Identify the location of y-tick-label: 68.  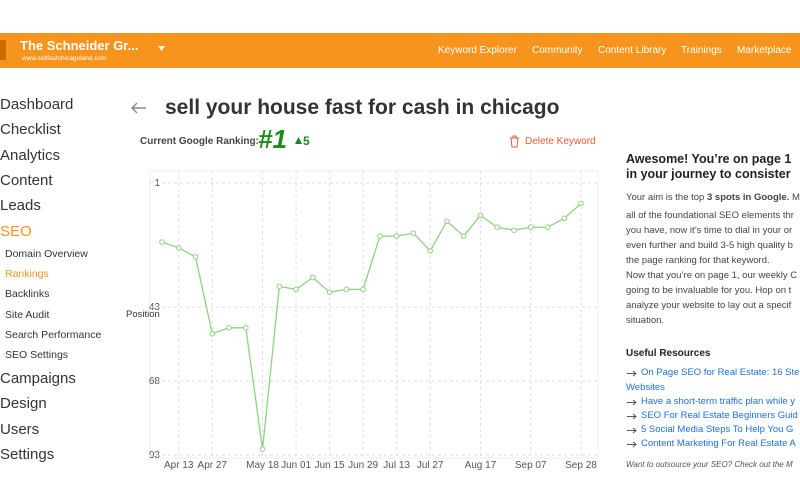
(155, 381).